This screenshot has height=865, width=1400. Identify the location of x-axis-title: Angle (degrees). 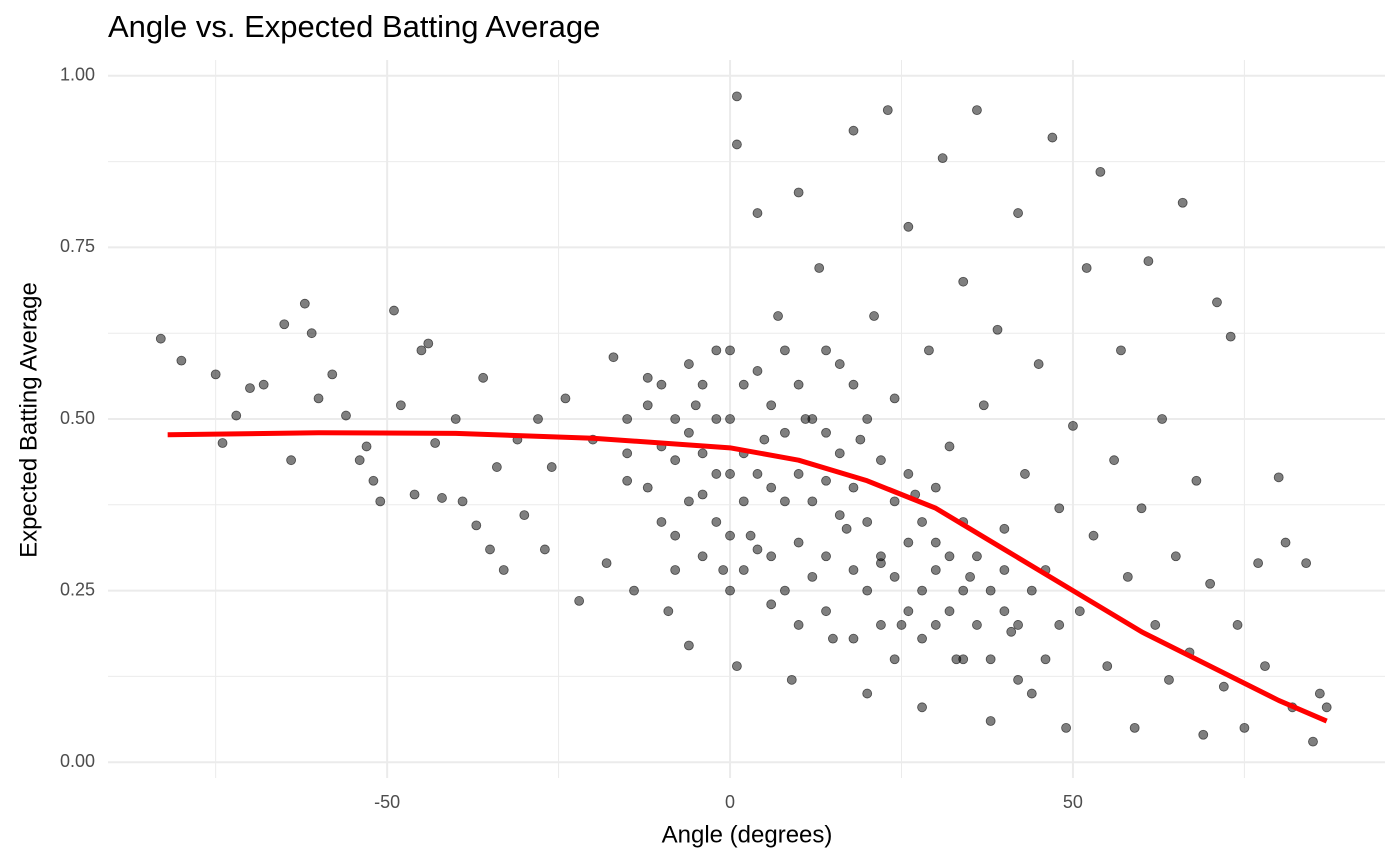
(747, 834).